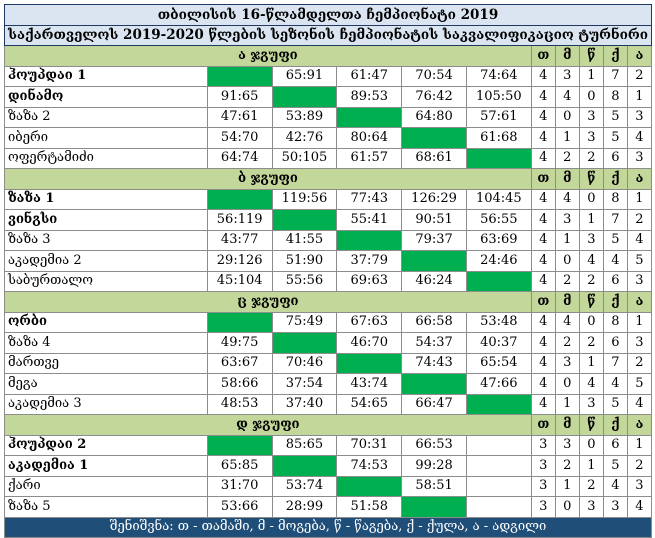  What do you see at coordinates (498, 322) in the screenshot?
I see `score-cell: 53:48` at bounding box center [498, 322].